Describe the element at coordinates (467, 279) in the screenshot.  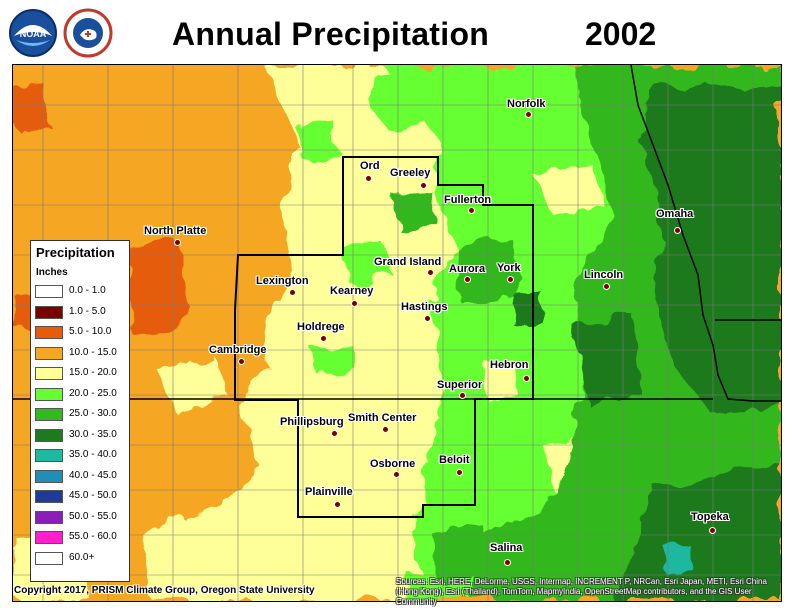
I see `city-dot-aurora` at that location.